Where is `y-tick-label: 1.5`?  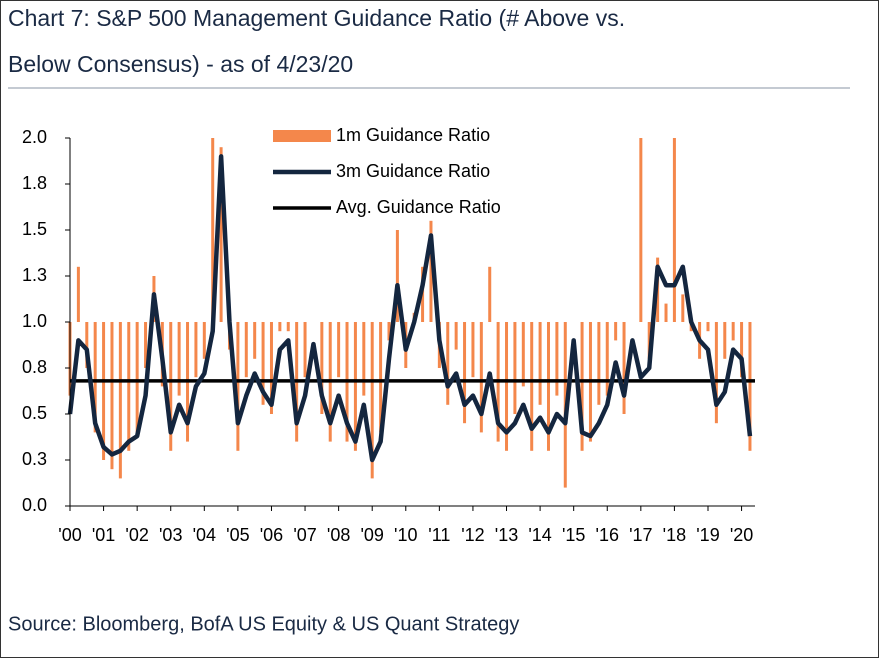
y-tick-label: 1.5 is located at coordinates (34, 229).